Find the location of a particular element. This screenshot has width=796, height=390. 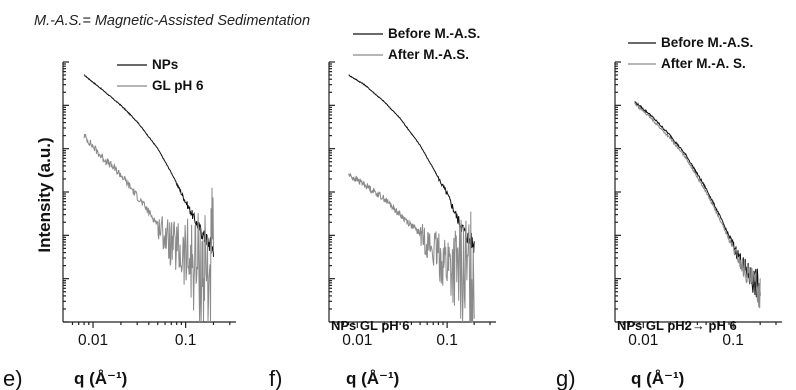

panel-annotation: NPs GL pH 6 is located at coordinates (370, 325).